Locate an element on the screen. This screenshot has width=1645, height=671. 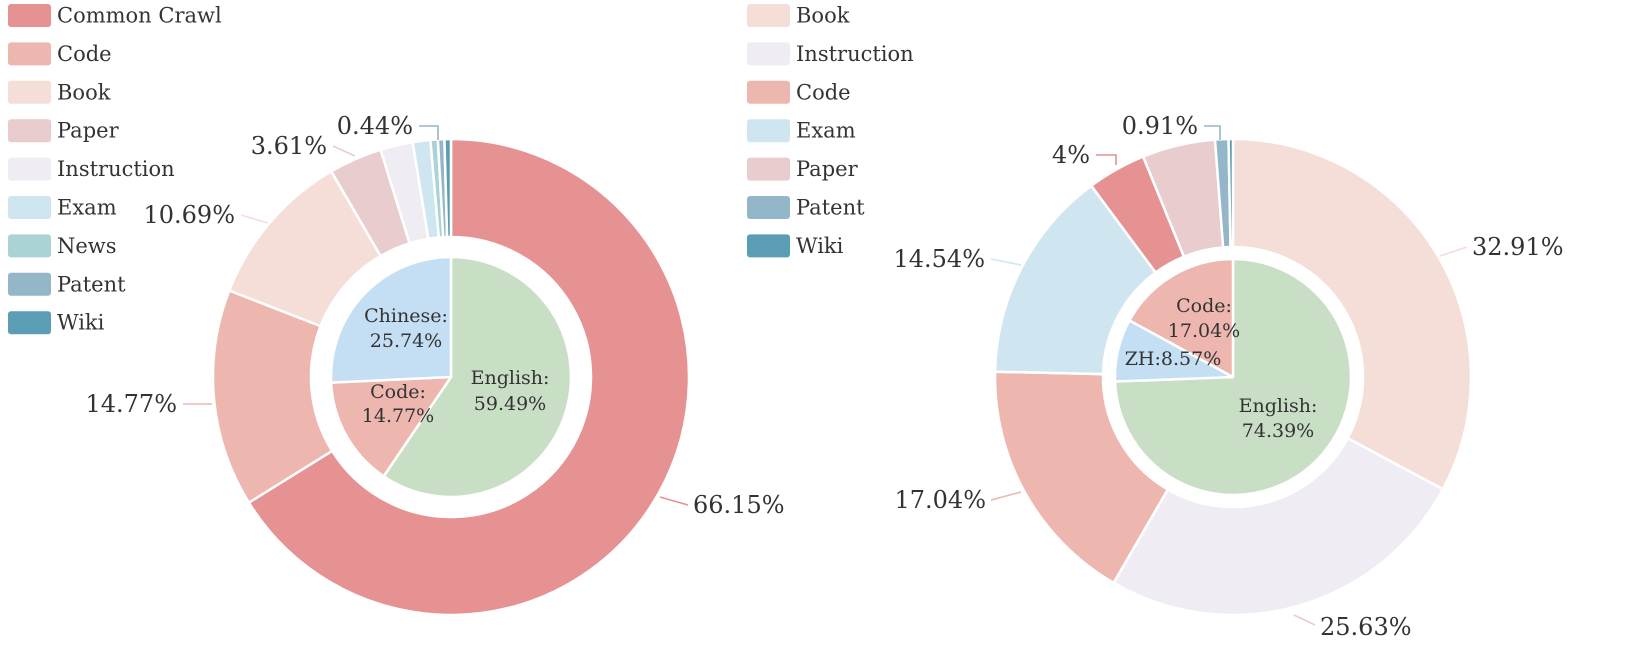
outer-slice-book is located at coordinates (1352, 314).